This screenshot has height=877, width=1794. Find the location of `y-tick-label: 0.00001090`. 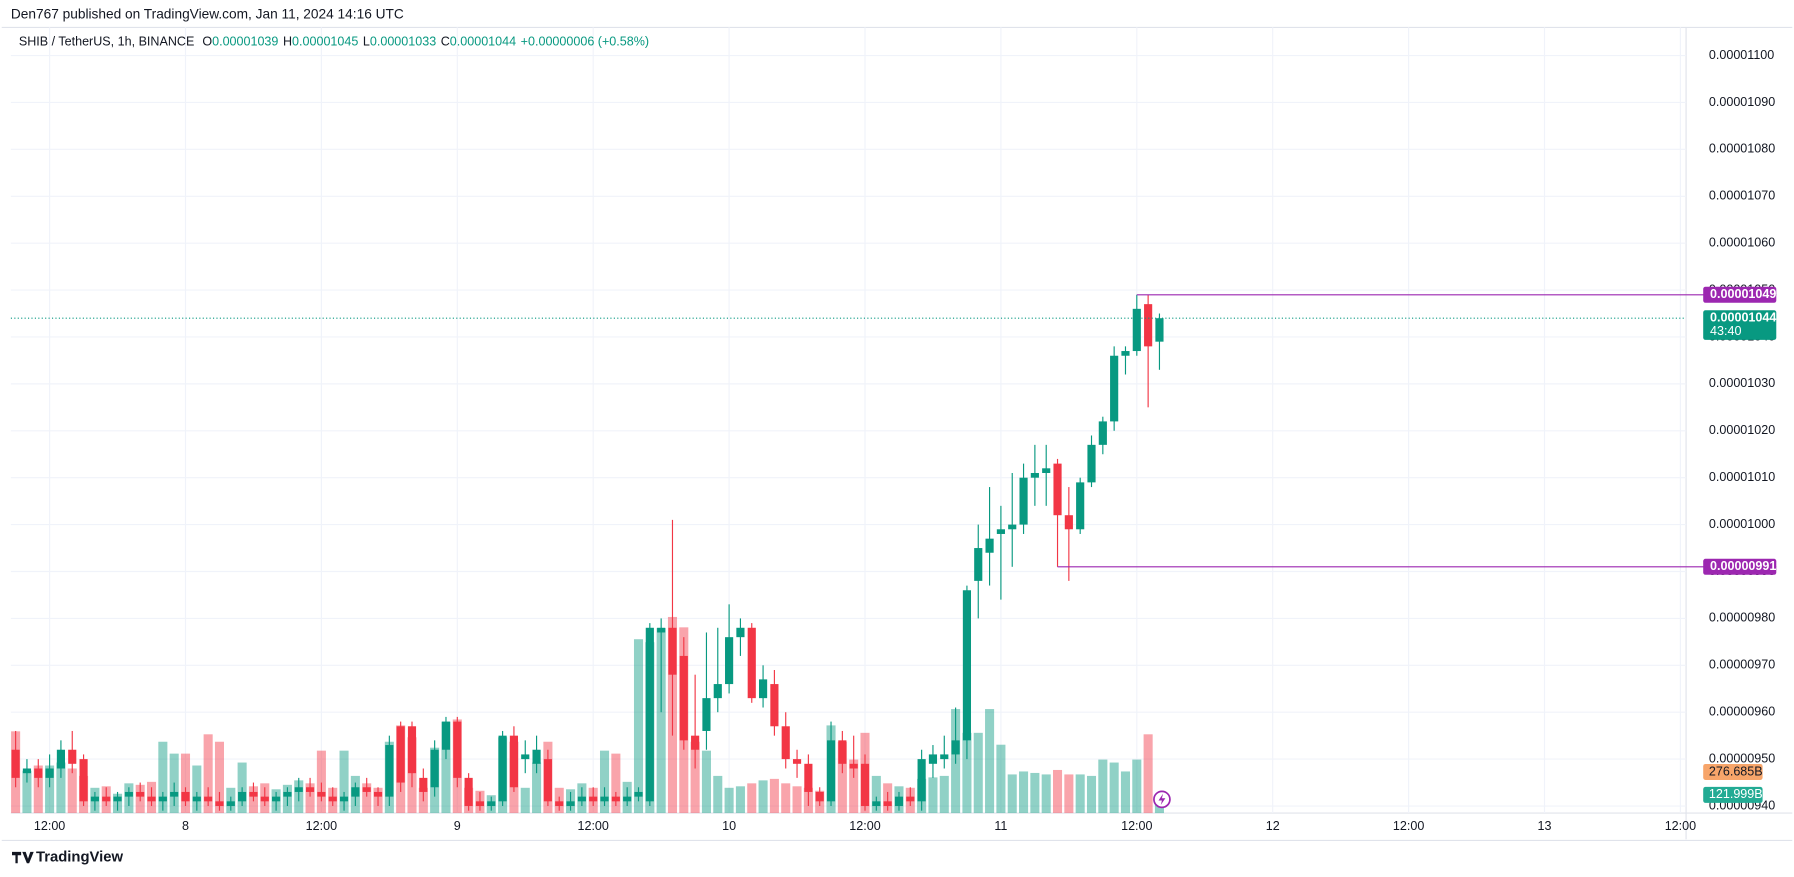

y-tick-label: 0.00001090 is located at coordinates (1742, 102).